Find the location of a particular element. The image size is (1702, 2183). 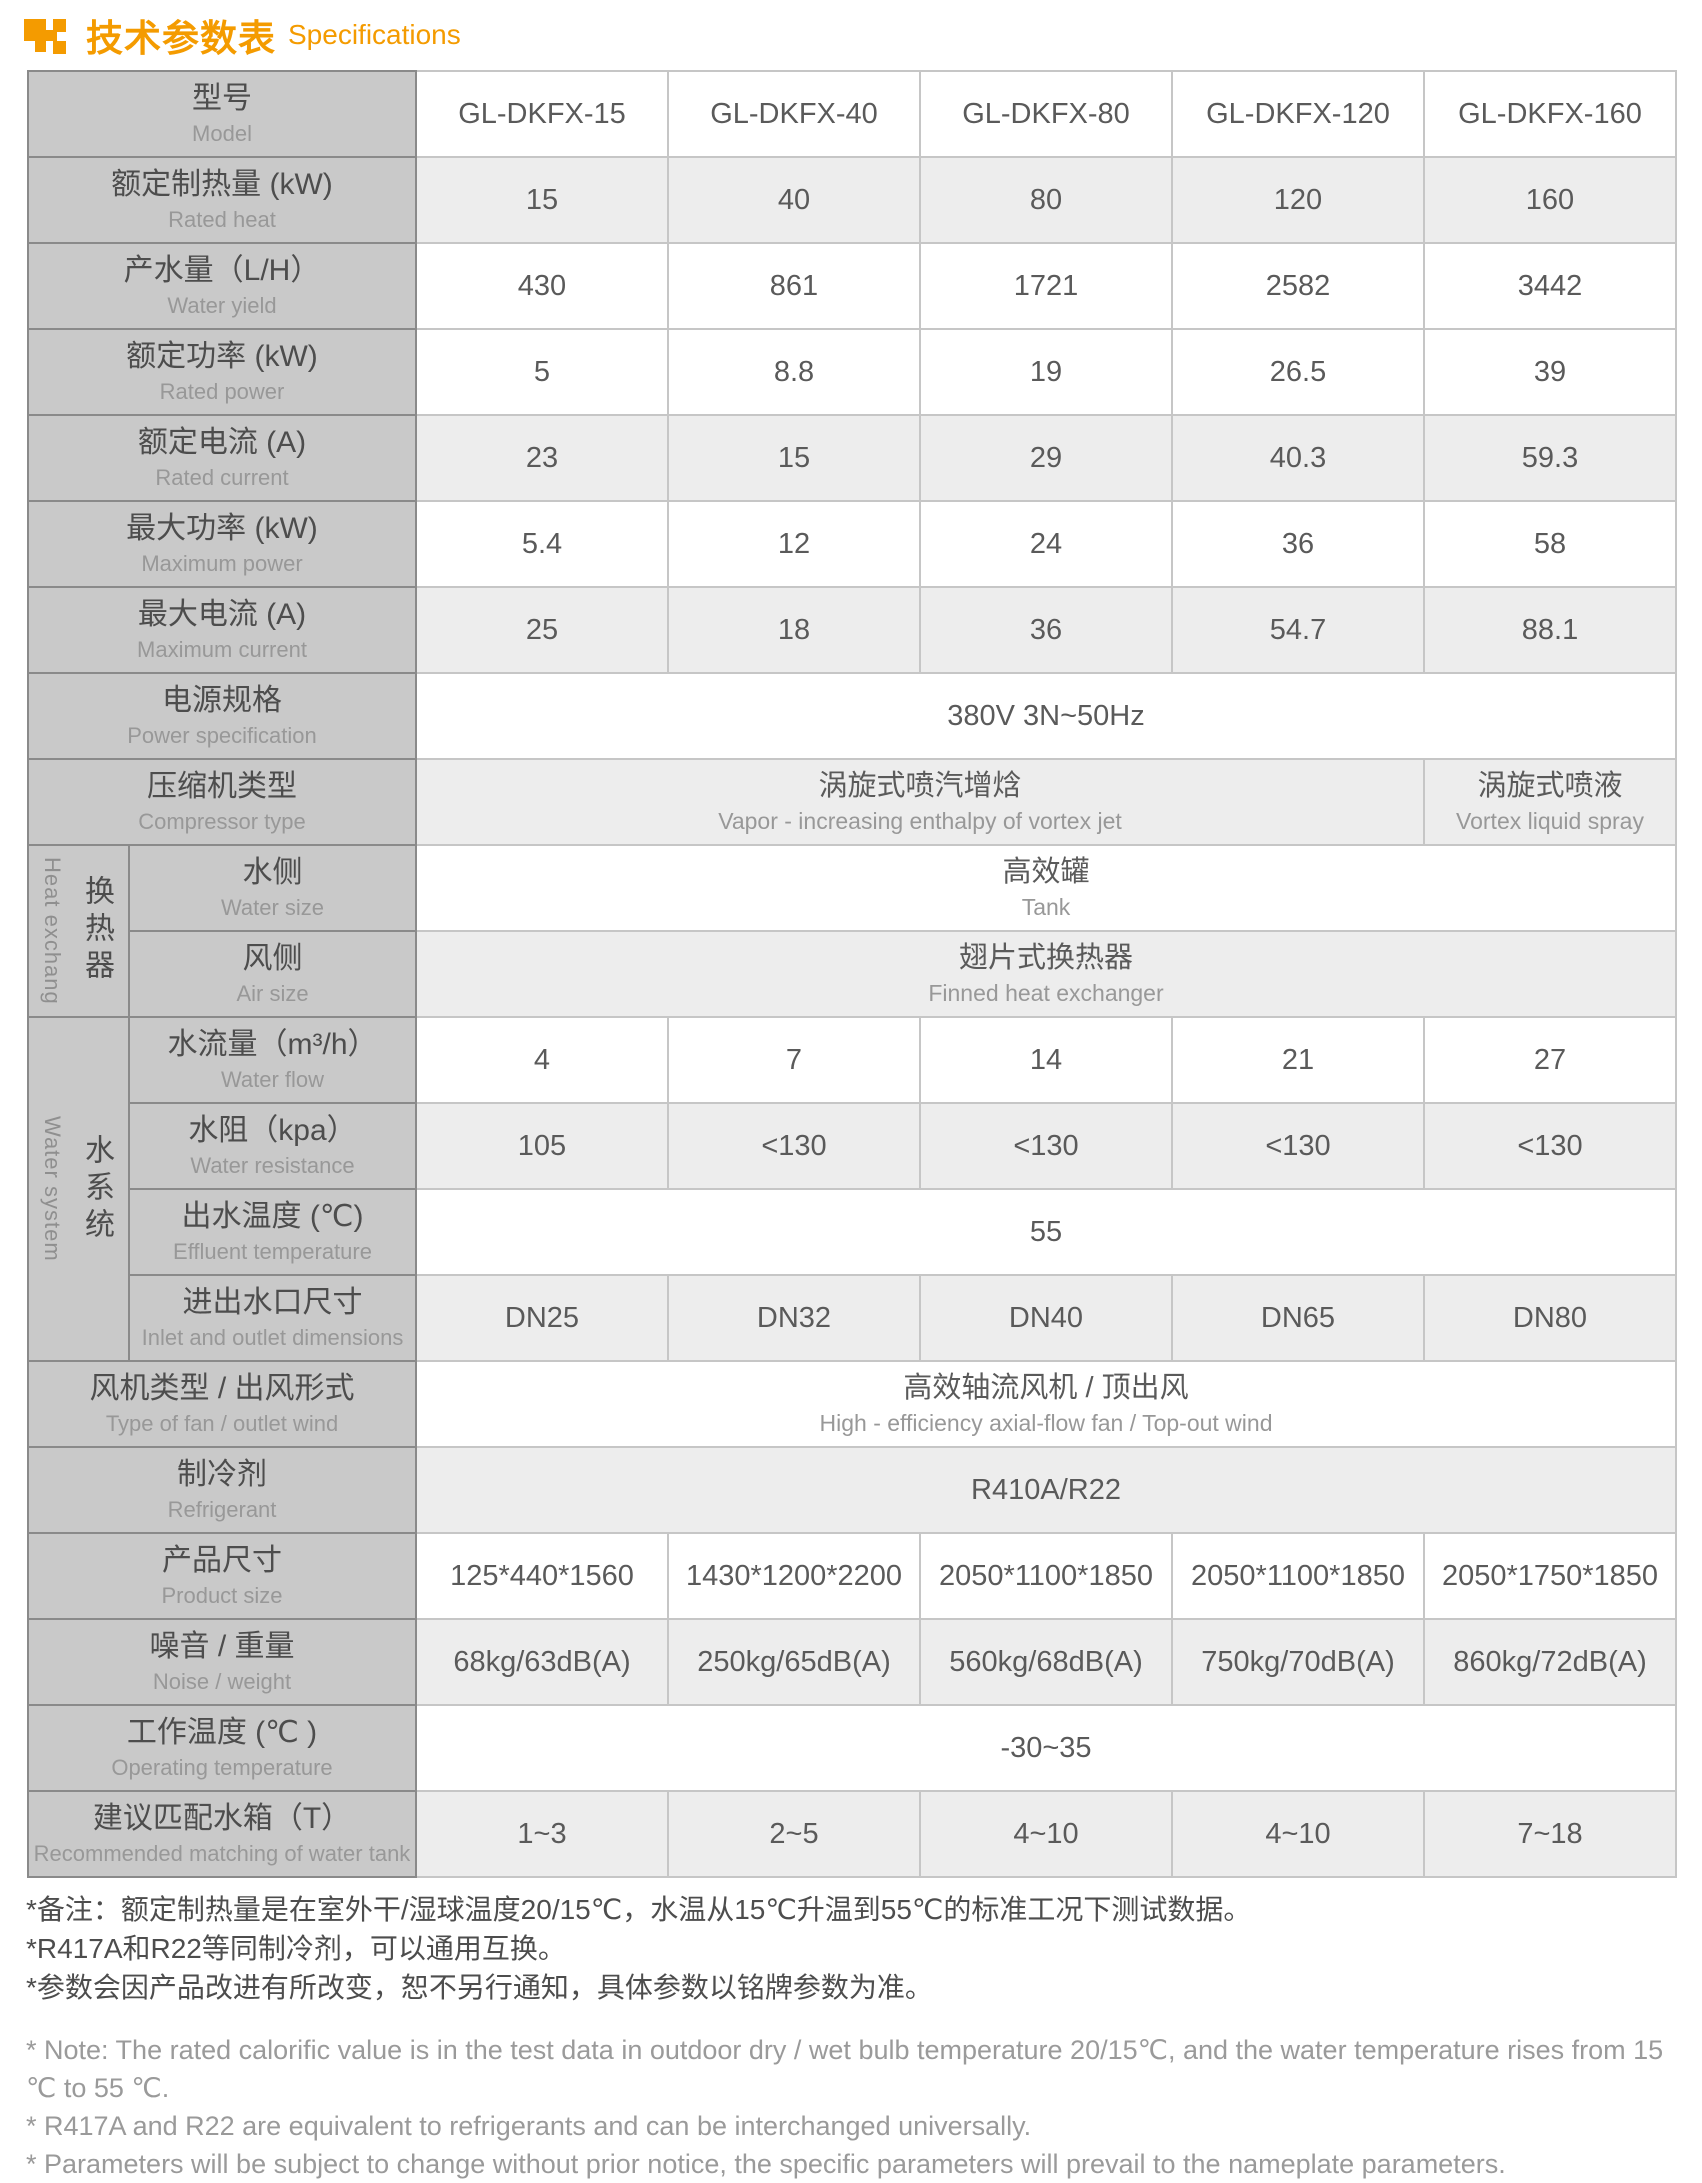

cell-value: 26.5 is located at coordinates (1298, 371).